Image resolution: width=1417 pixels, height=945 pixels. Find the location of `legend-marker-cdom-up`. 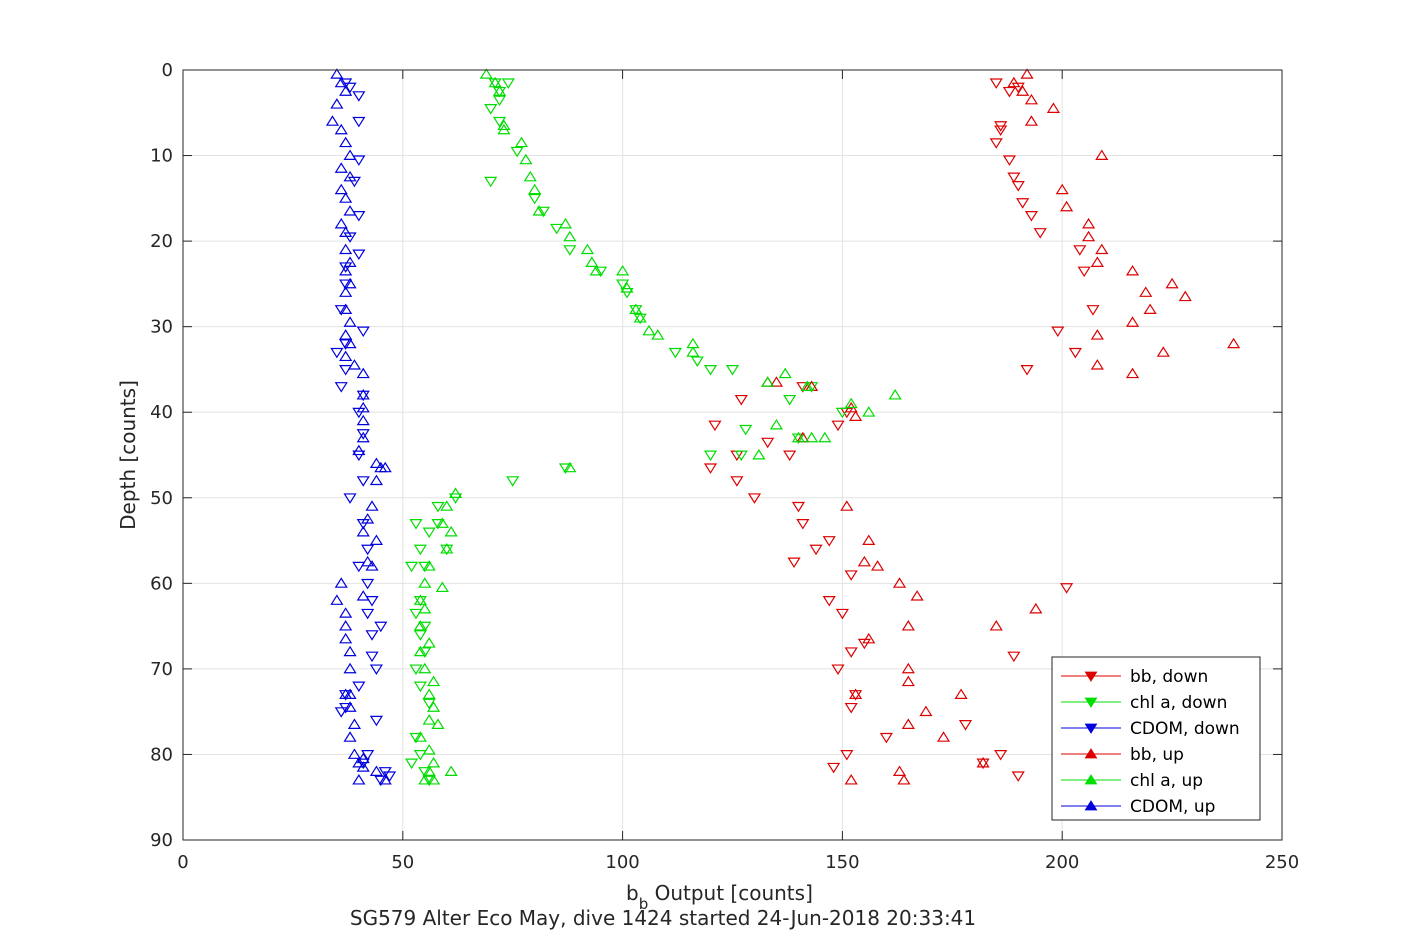

legend-marker-cdom-up is located at coordinates (1091, 805).